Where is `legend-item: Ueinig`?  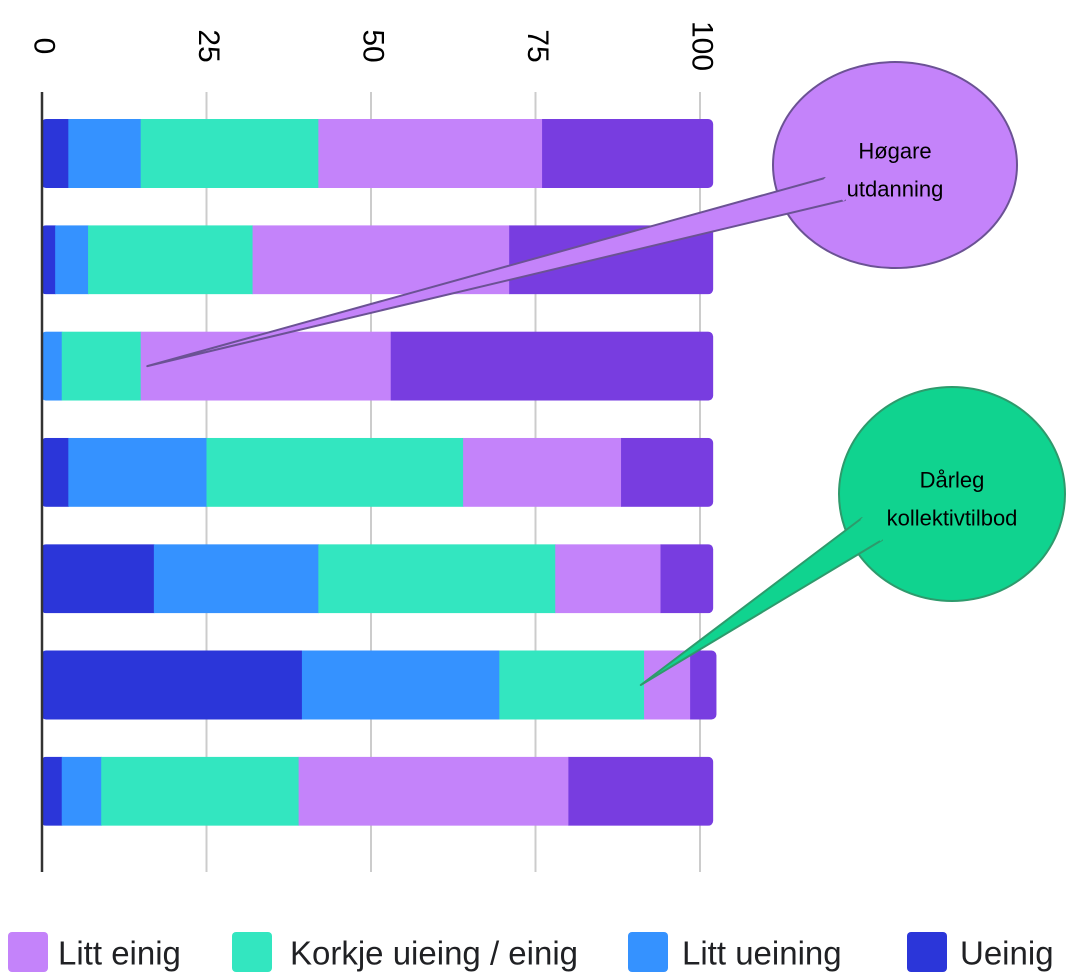 legend-item: Ueinig is located at coordinates (980, 952).